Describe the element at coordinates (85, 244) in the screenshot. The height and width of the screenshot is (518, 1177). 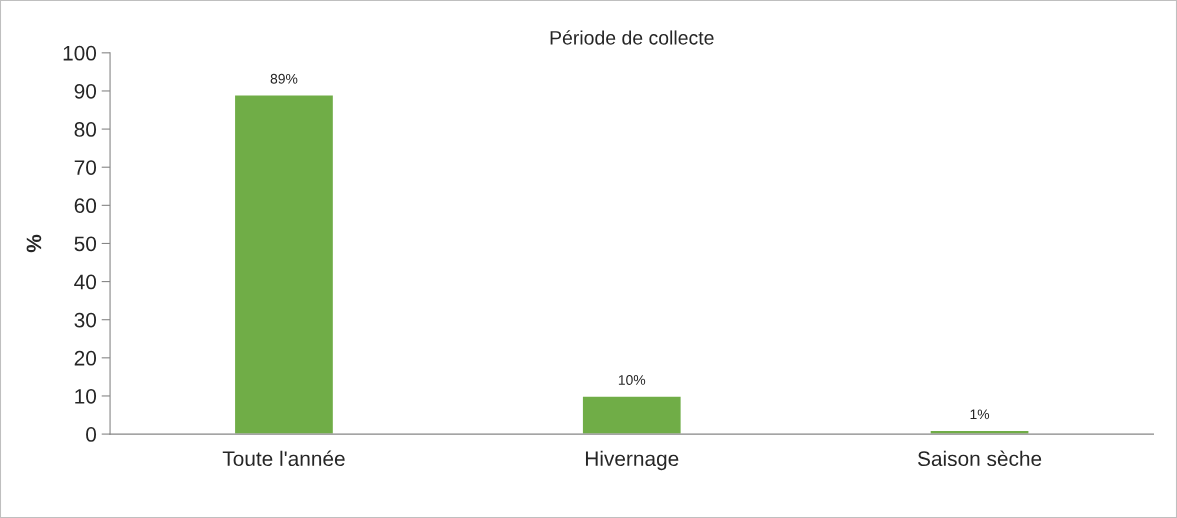
I see `y-tick-label: 50` at that location.